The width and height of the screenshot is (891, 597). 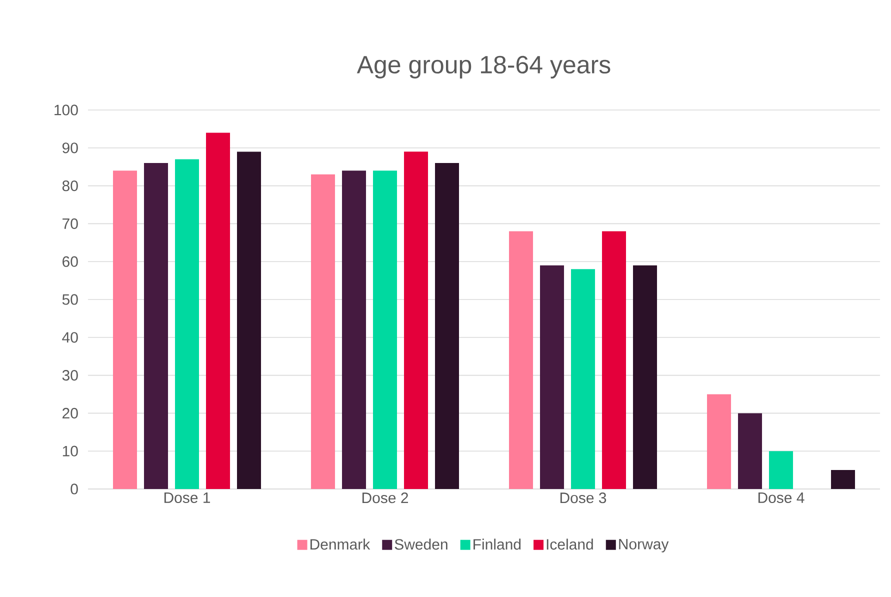 I want to click on y-tick-label: 80, so click(x=70, y=186).